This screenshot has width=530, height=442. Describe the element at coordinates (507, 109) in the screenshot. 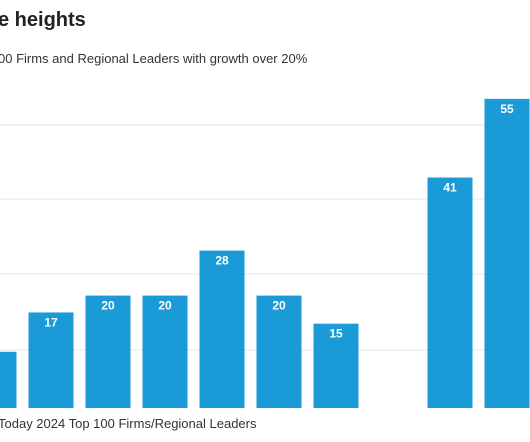

I see `bar-value-label: 55` at that location.